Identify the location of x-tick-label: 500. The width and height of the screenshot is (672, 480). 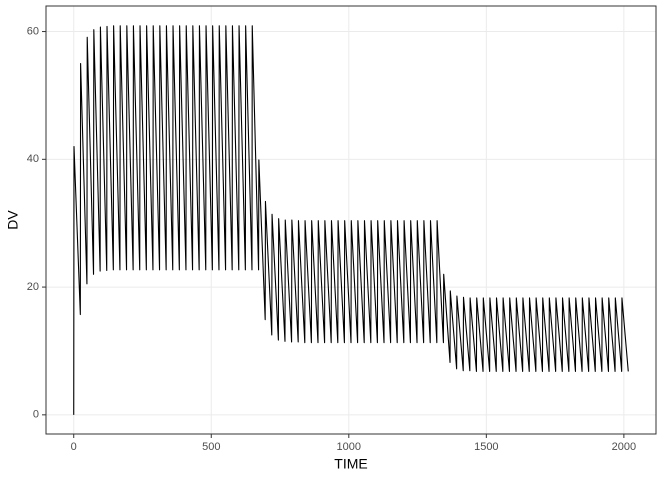
(211, 447).